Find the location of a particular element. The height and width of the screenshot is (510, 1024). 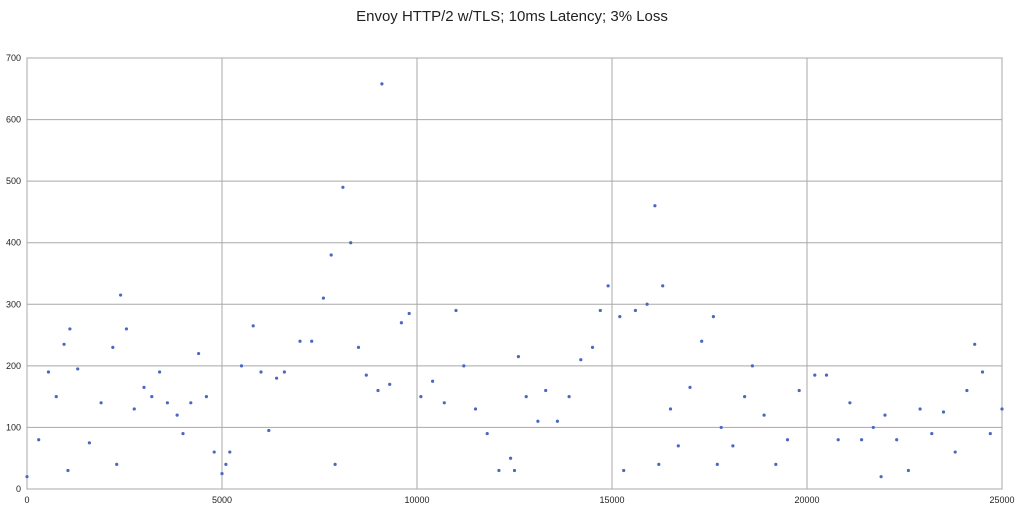

y-tick-label: 200 is located at coordinates (13, 366).